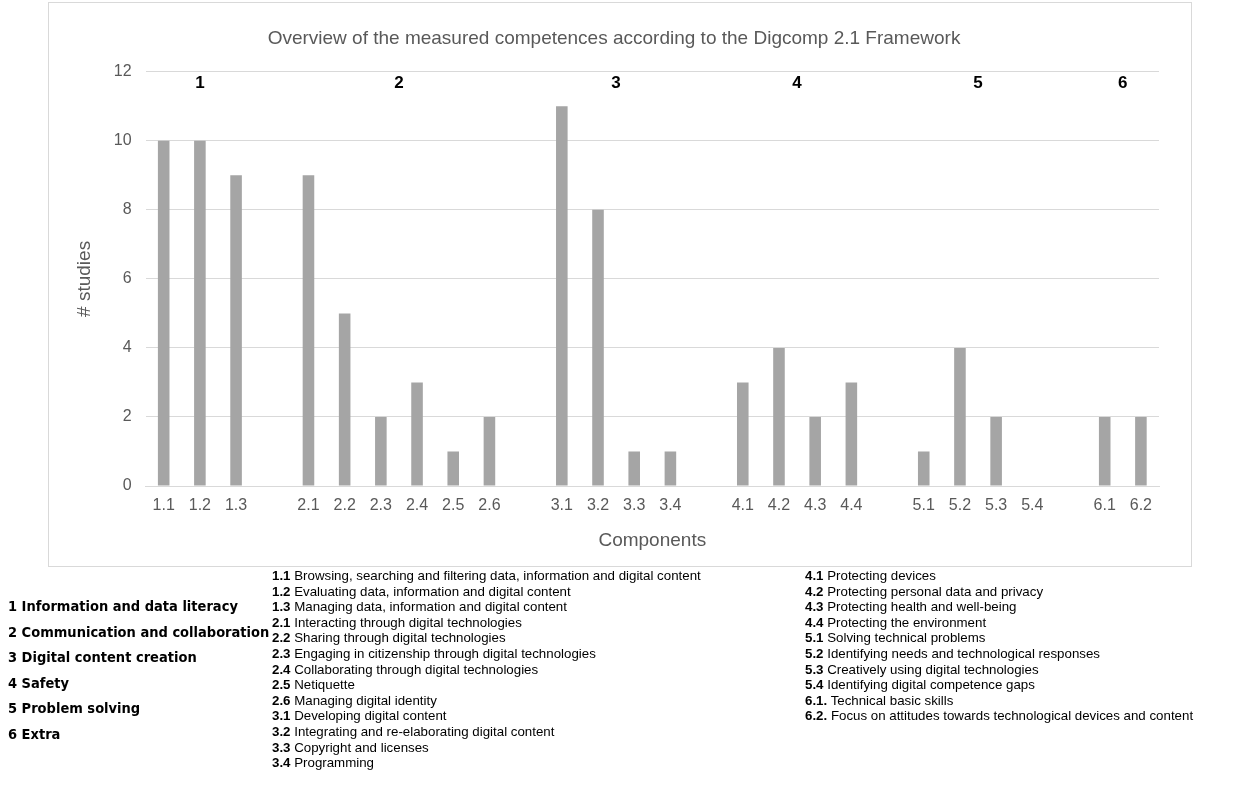 The image size is (1238, 805). What do you see at coordinates (614, 37) in the screenshot?
I see `chart-title: Overview of the measured competences according to the Digcomp 2.1 Framework` at bounding box center [614, 37].